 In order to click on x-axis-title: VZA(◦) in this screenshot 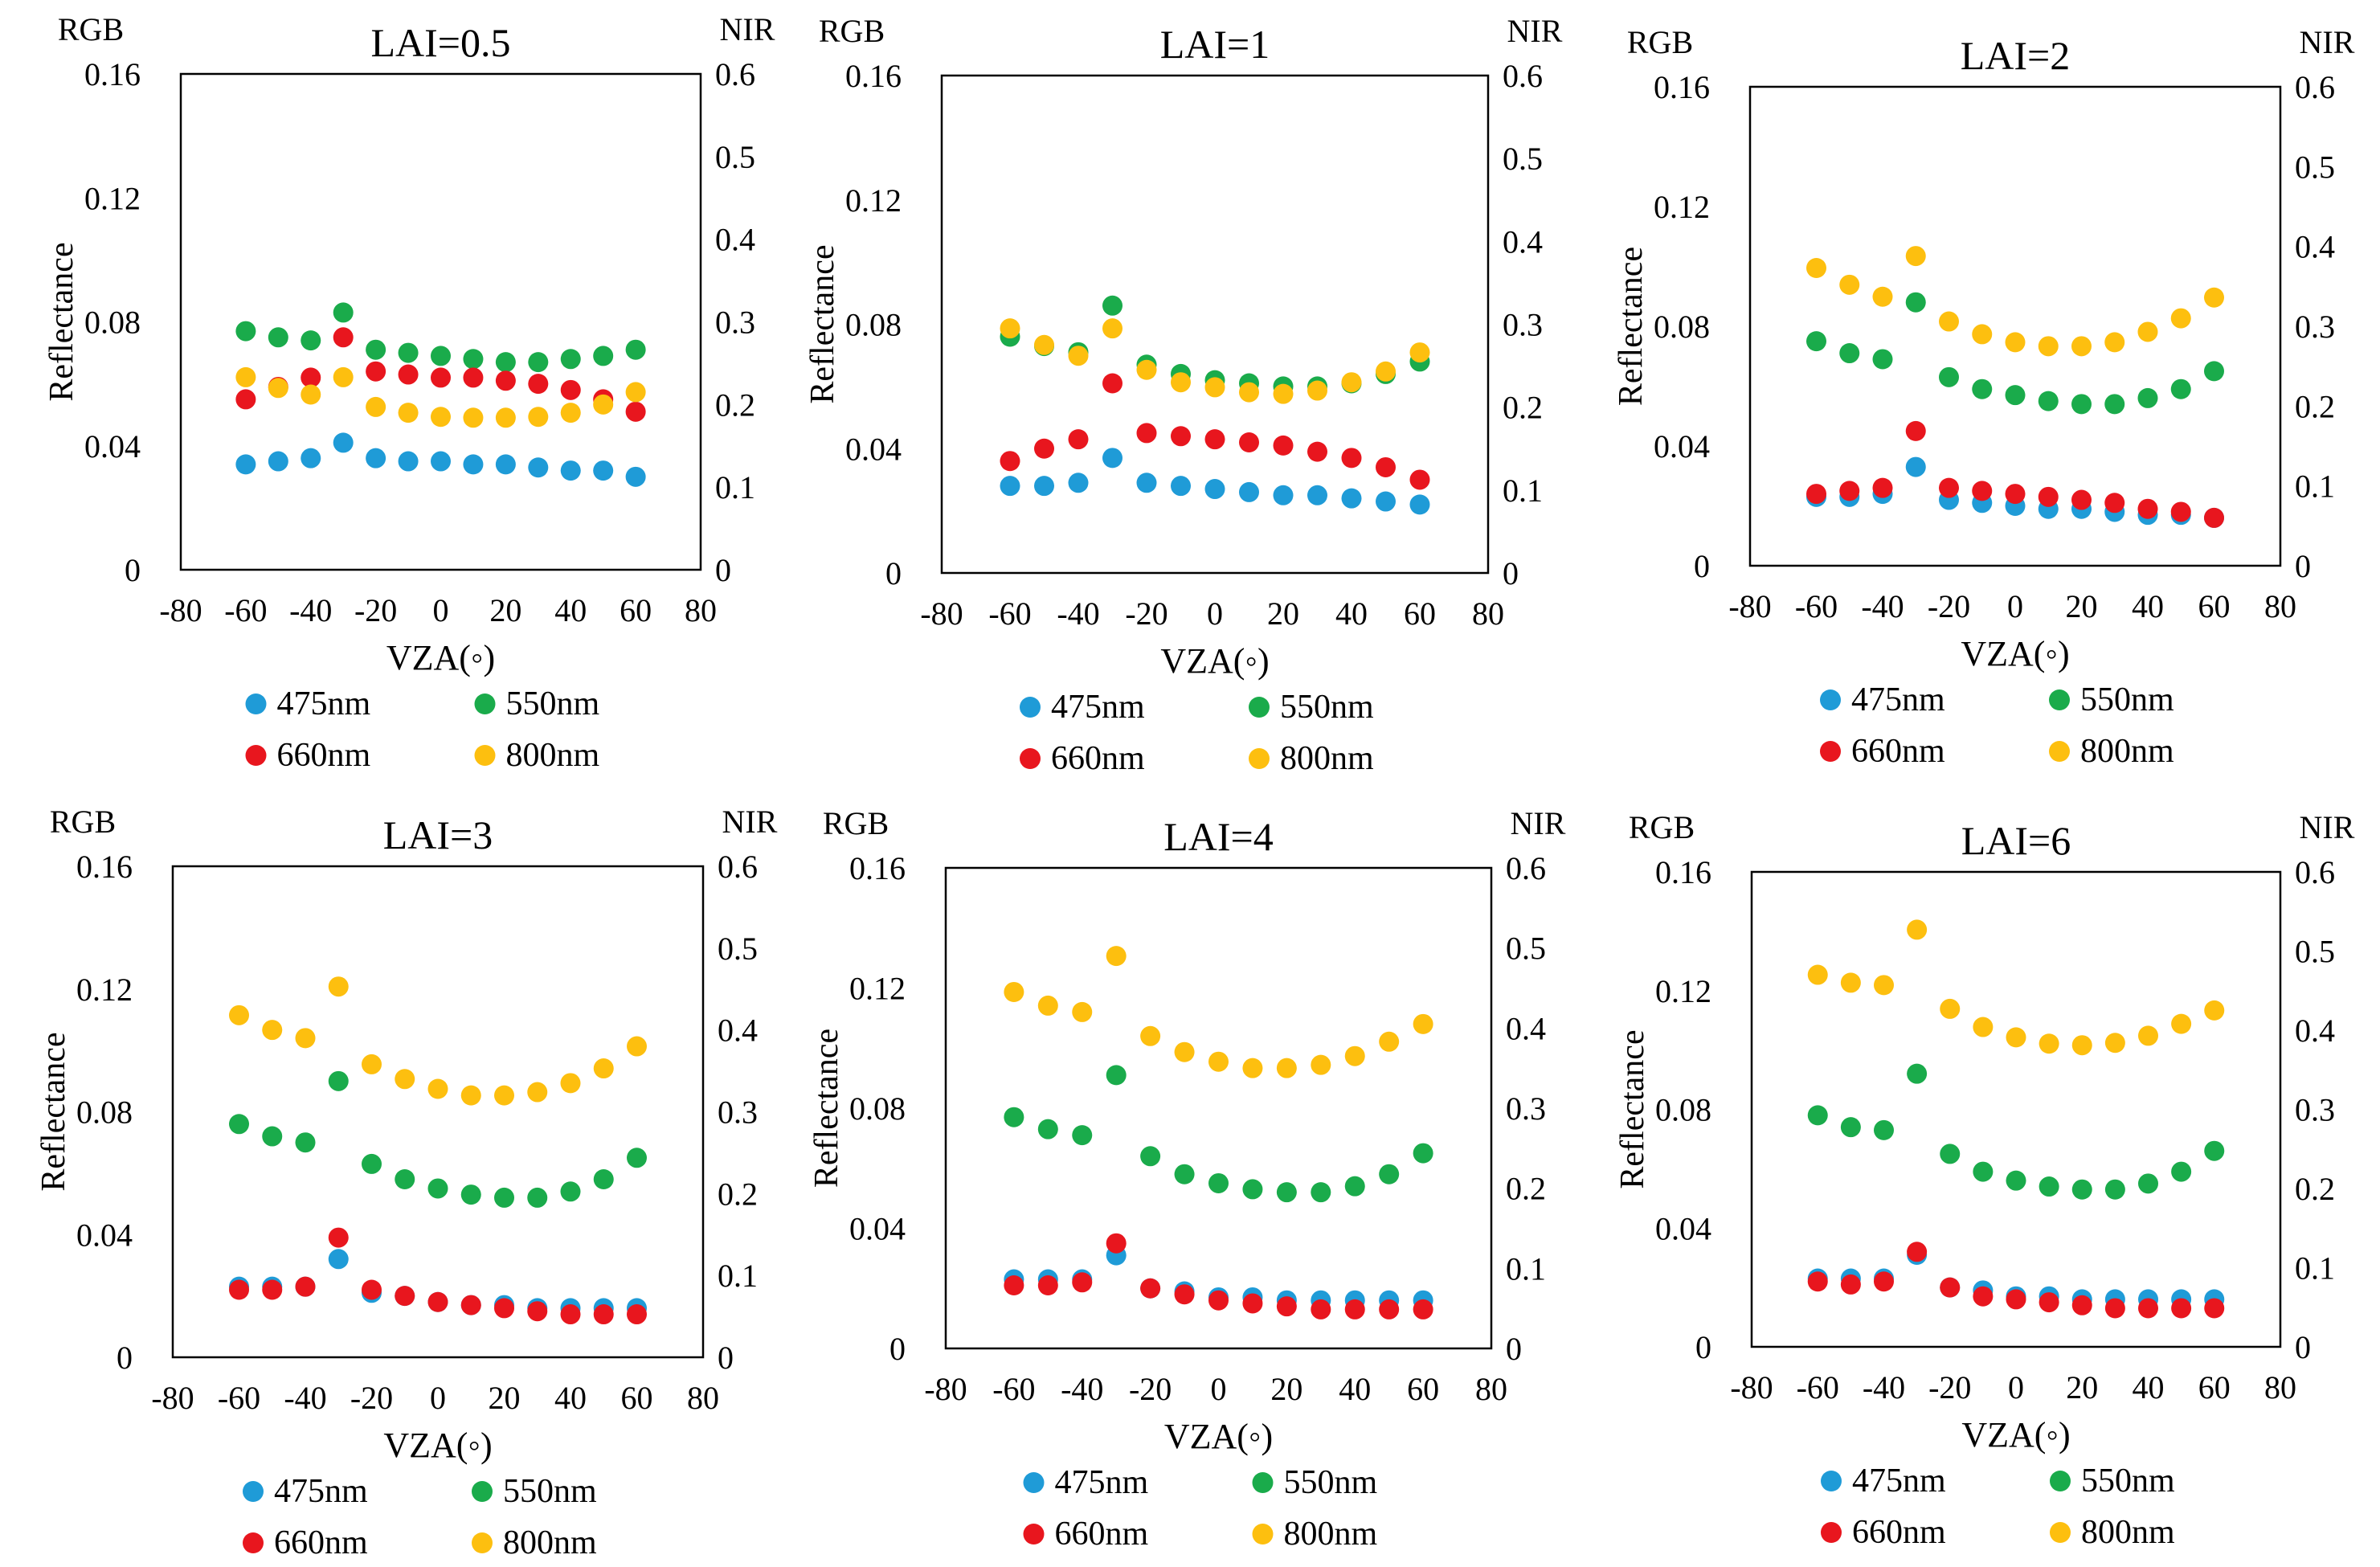, I will do `click(2015, 653)`.